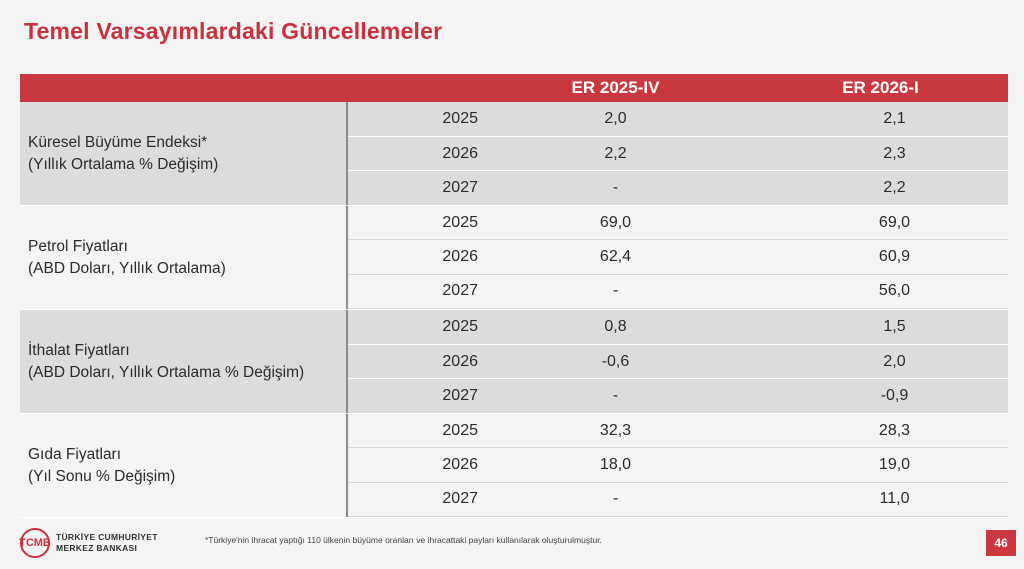 The image size is (1024, 569). I want to click on logo-text: TÜRKİYE CUMHURİYET MERKEZ BANKASI, so click(107, 543).